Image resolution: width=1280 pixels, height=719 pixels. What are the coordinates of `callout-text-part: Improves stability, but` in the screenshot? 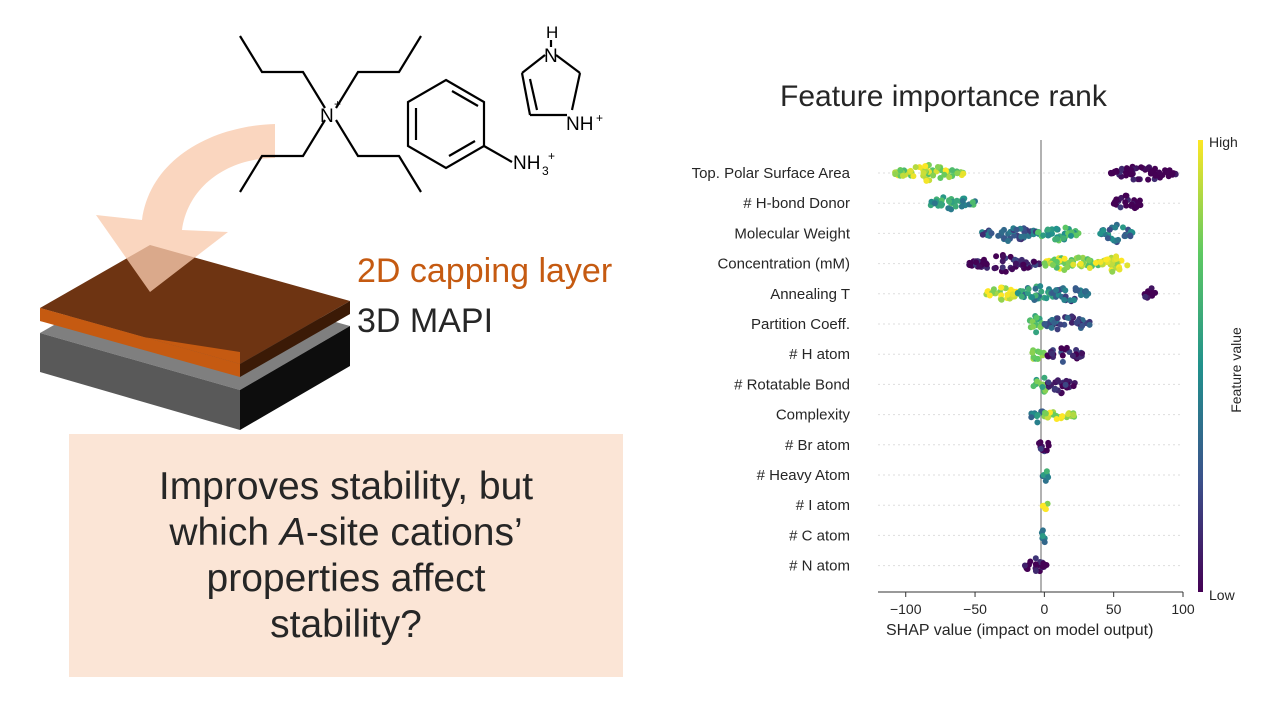 It's located at (346, 486).